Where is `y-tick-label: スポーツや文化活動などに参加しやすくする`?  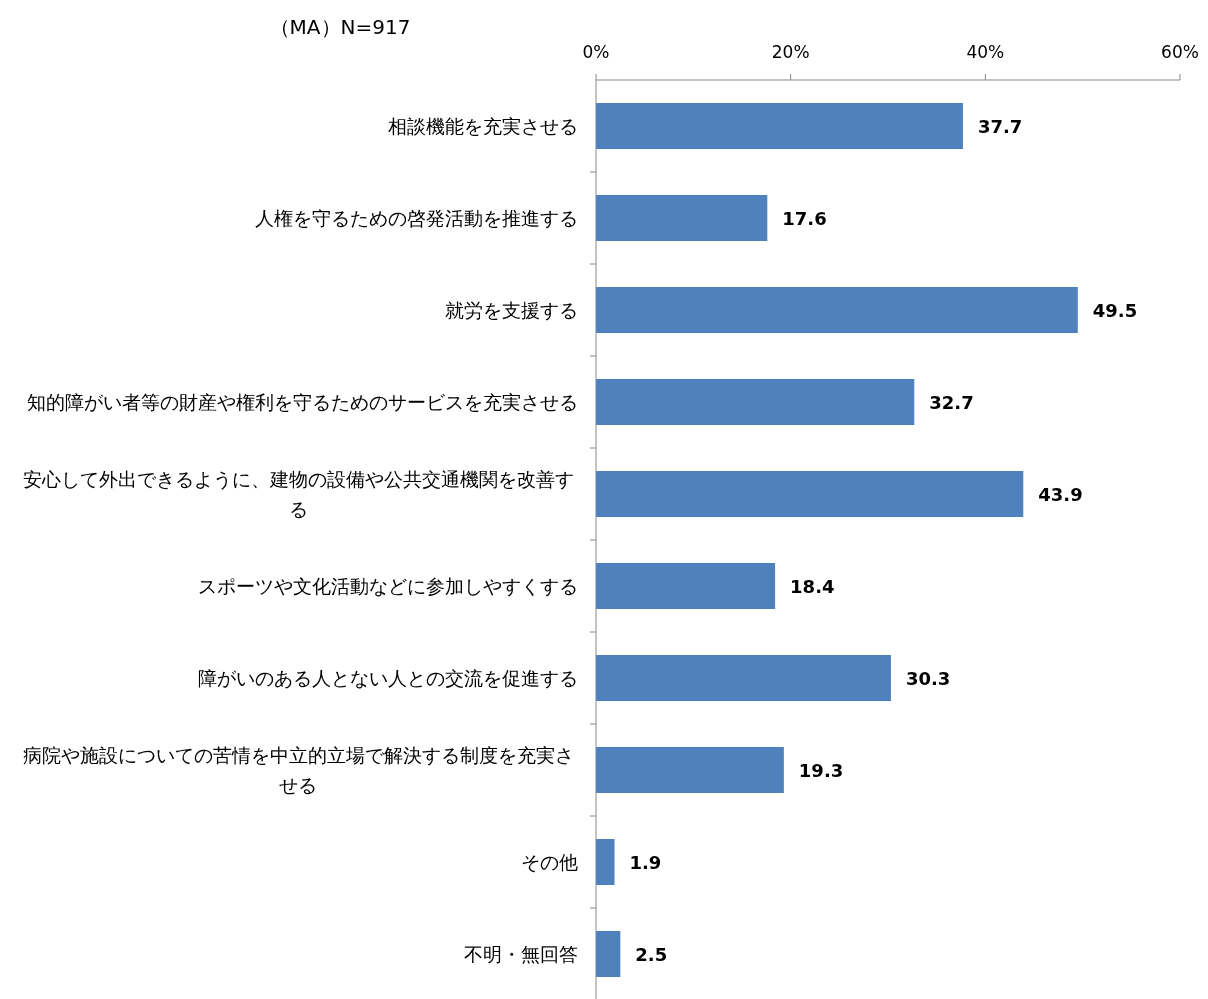
y-tick-label: スポーツや文化活動などに参加しやすくする is located at coordinates (388, 586).